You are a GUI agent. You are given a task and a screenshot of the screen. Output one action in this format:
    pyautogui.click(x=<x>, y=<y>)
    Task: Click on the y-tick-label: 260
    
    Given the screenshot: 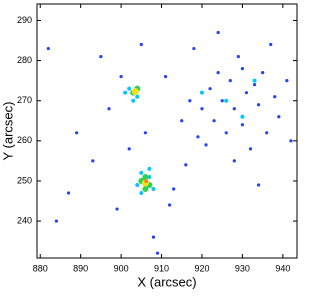 What is the action you would take?
    pyautogui.click(x=24, y=140)
    